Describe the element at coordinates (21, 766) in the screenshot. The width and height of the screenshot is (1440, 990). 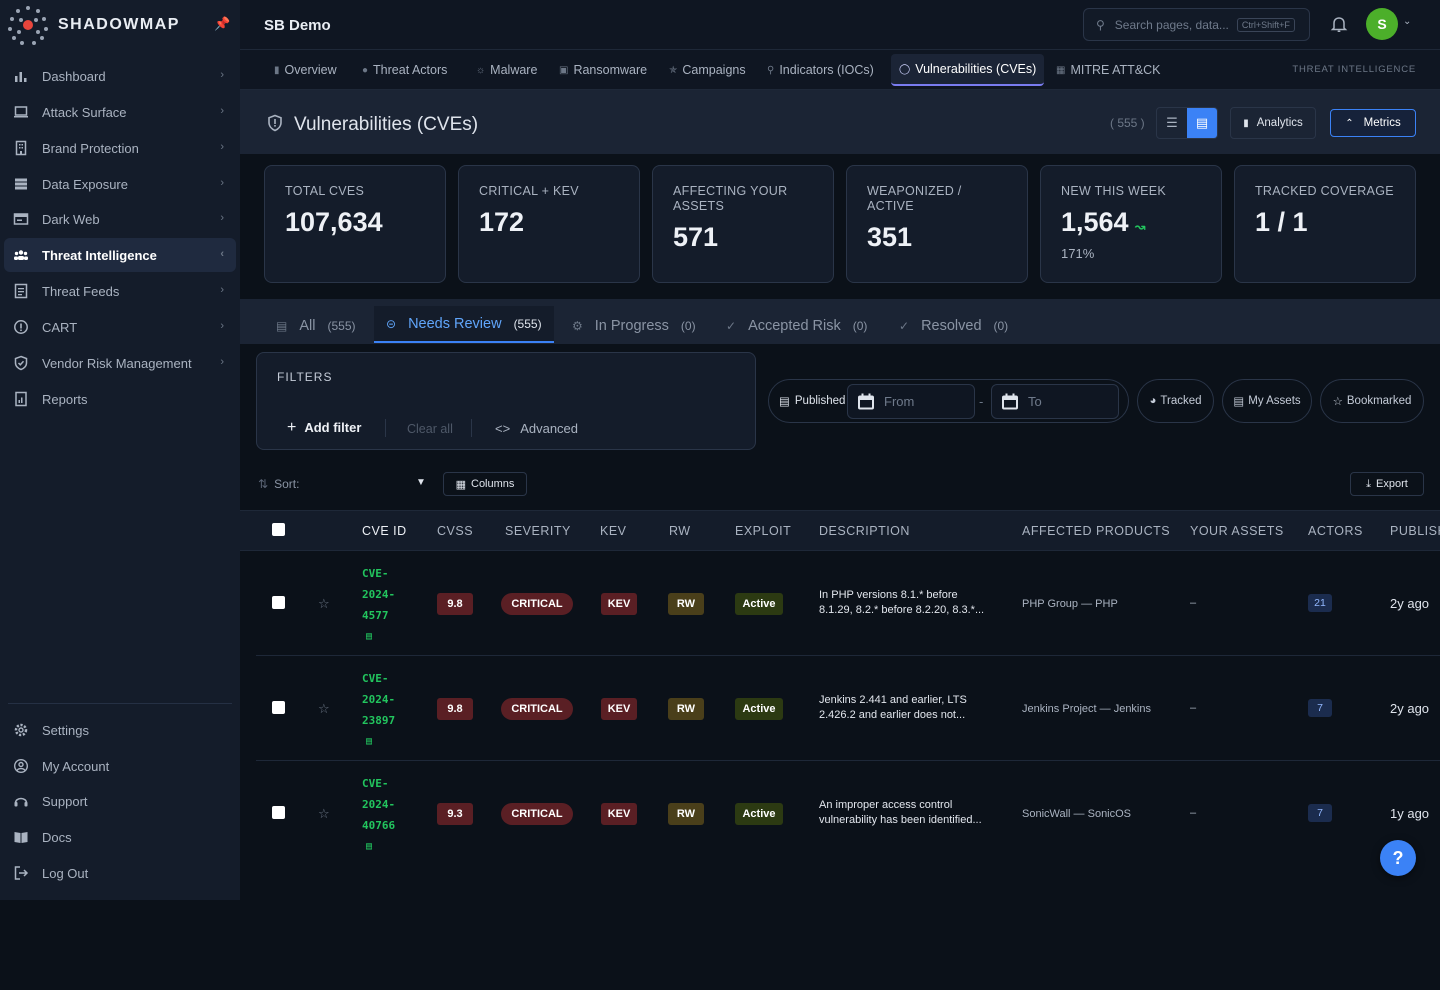
I see `user-circle-icon` at that location.